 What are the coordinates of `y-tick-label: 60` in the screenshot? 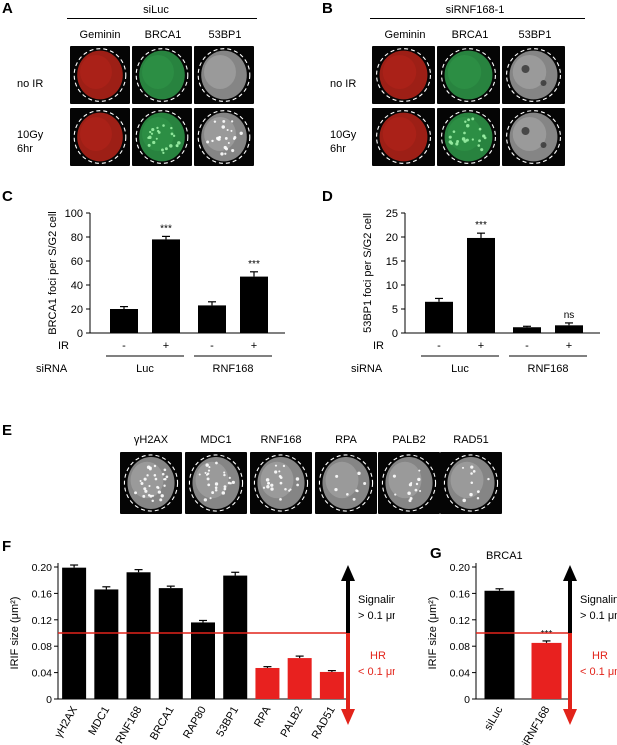 It's located at (77, 262).